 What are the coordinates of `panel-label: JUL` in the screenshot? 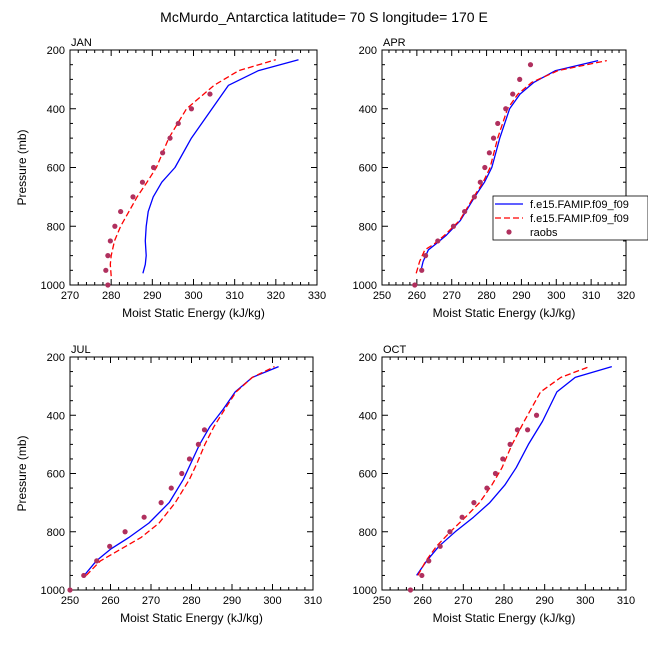 It's located at (81, 350).